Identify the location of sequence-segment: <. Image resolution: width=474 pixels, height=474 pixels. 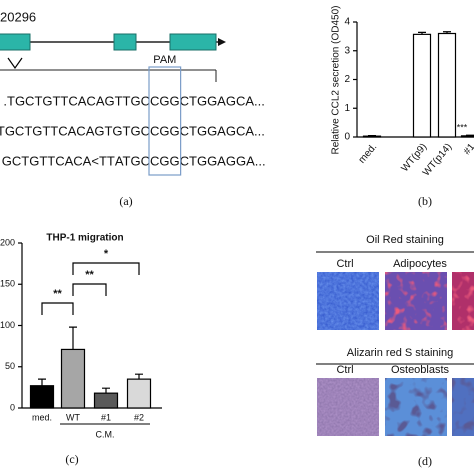
(95, 160).